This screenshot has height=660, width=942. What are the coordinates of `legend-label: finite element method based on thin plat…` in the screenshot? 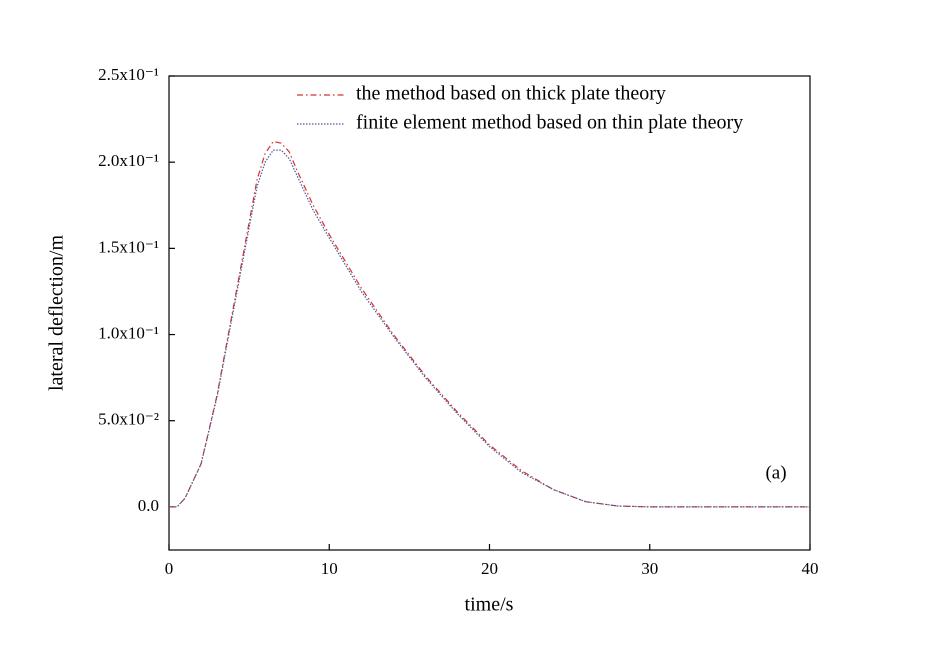 It's located at (549, 123).